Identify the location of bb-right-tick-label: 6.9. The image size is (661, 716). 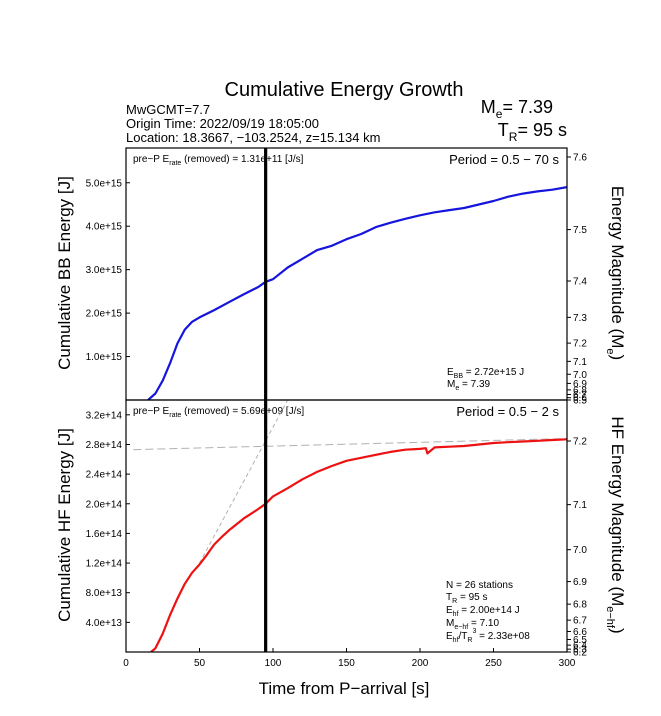
(580, 384).